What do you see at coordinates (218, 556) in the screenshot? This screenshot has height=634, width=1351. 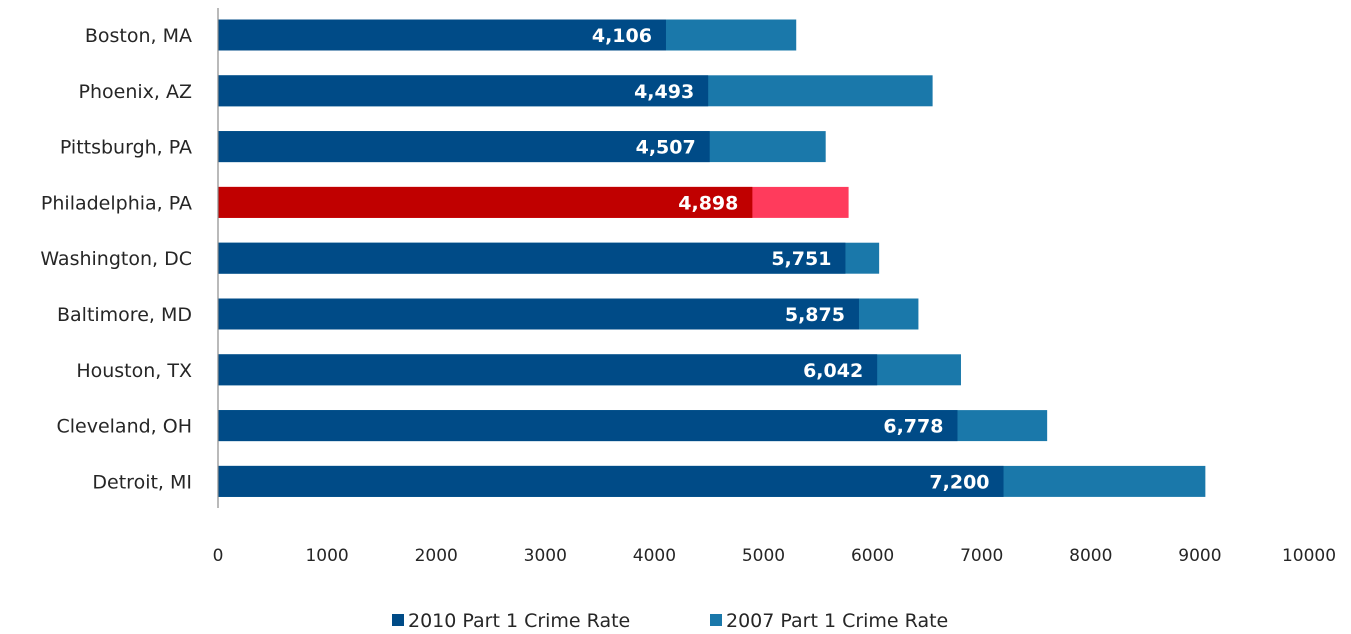 I see `x-tick-label-0: 0` at bounding box center [218, 556].